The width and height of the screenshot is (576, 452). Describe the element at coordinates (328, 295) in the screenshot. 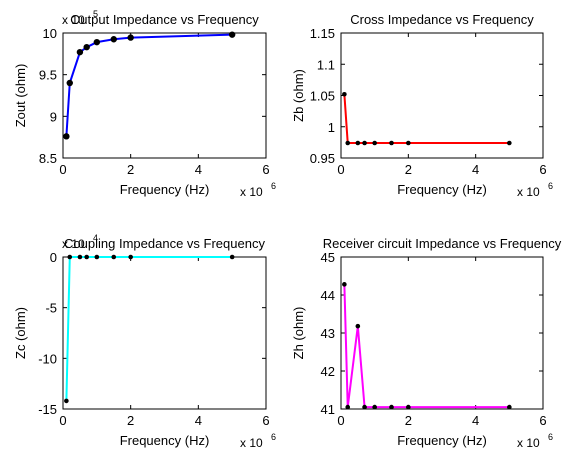

I see `y-tick-label: 44` at that location.